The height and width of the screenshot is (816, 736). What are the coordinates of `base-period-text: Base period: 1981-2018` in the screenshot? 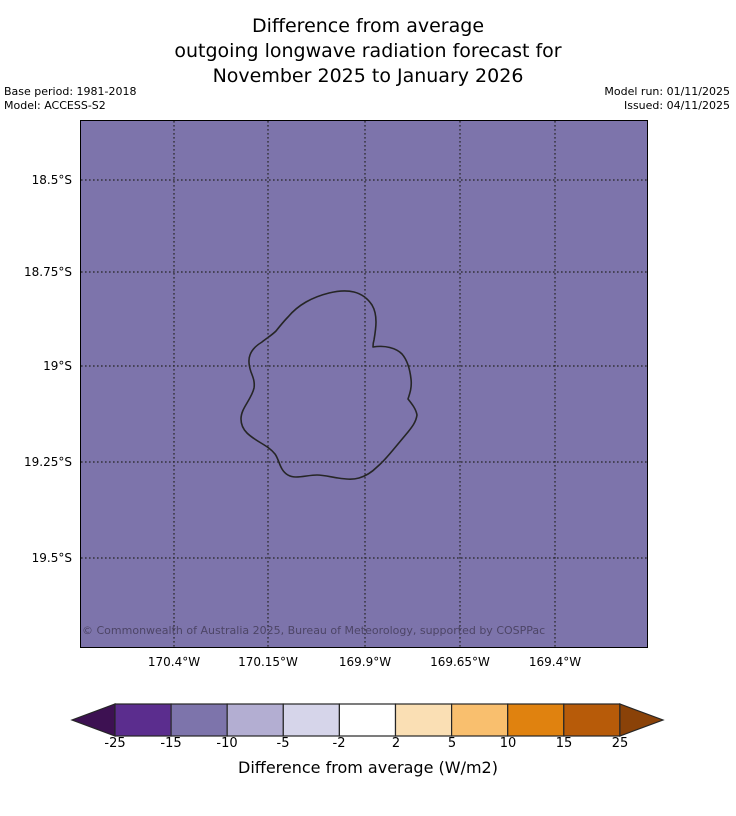 It's located at (70, 91).